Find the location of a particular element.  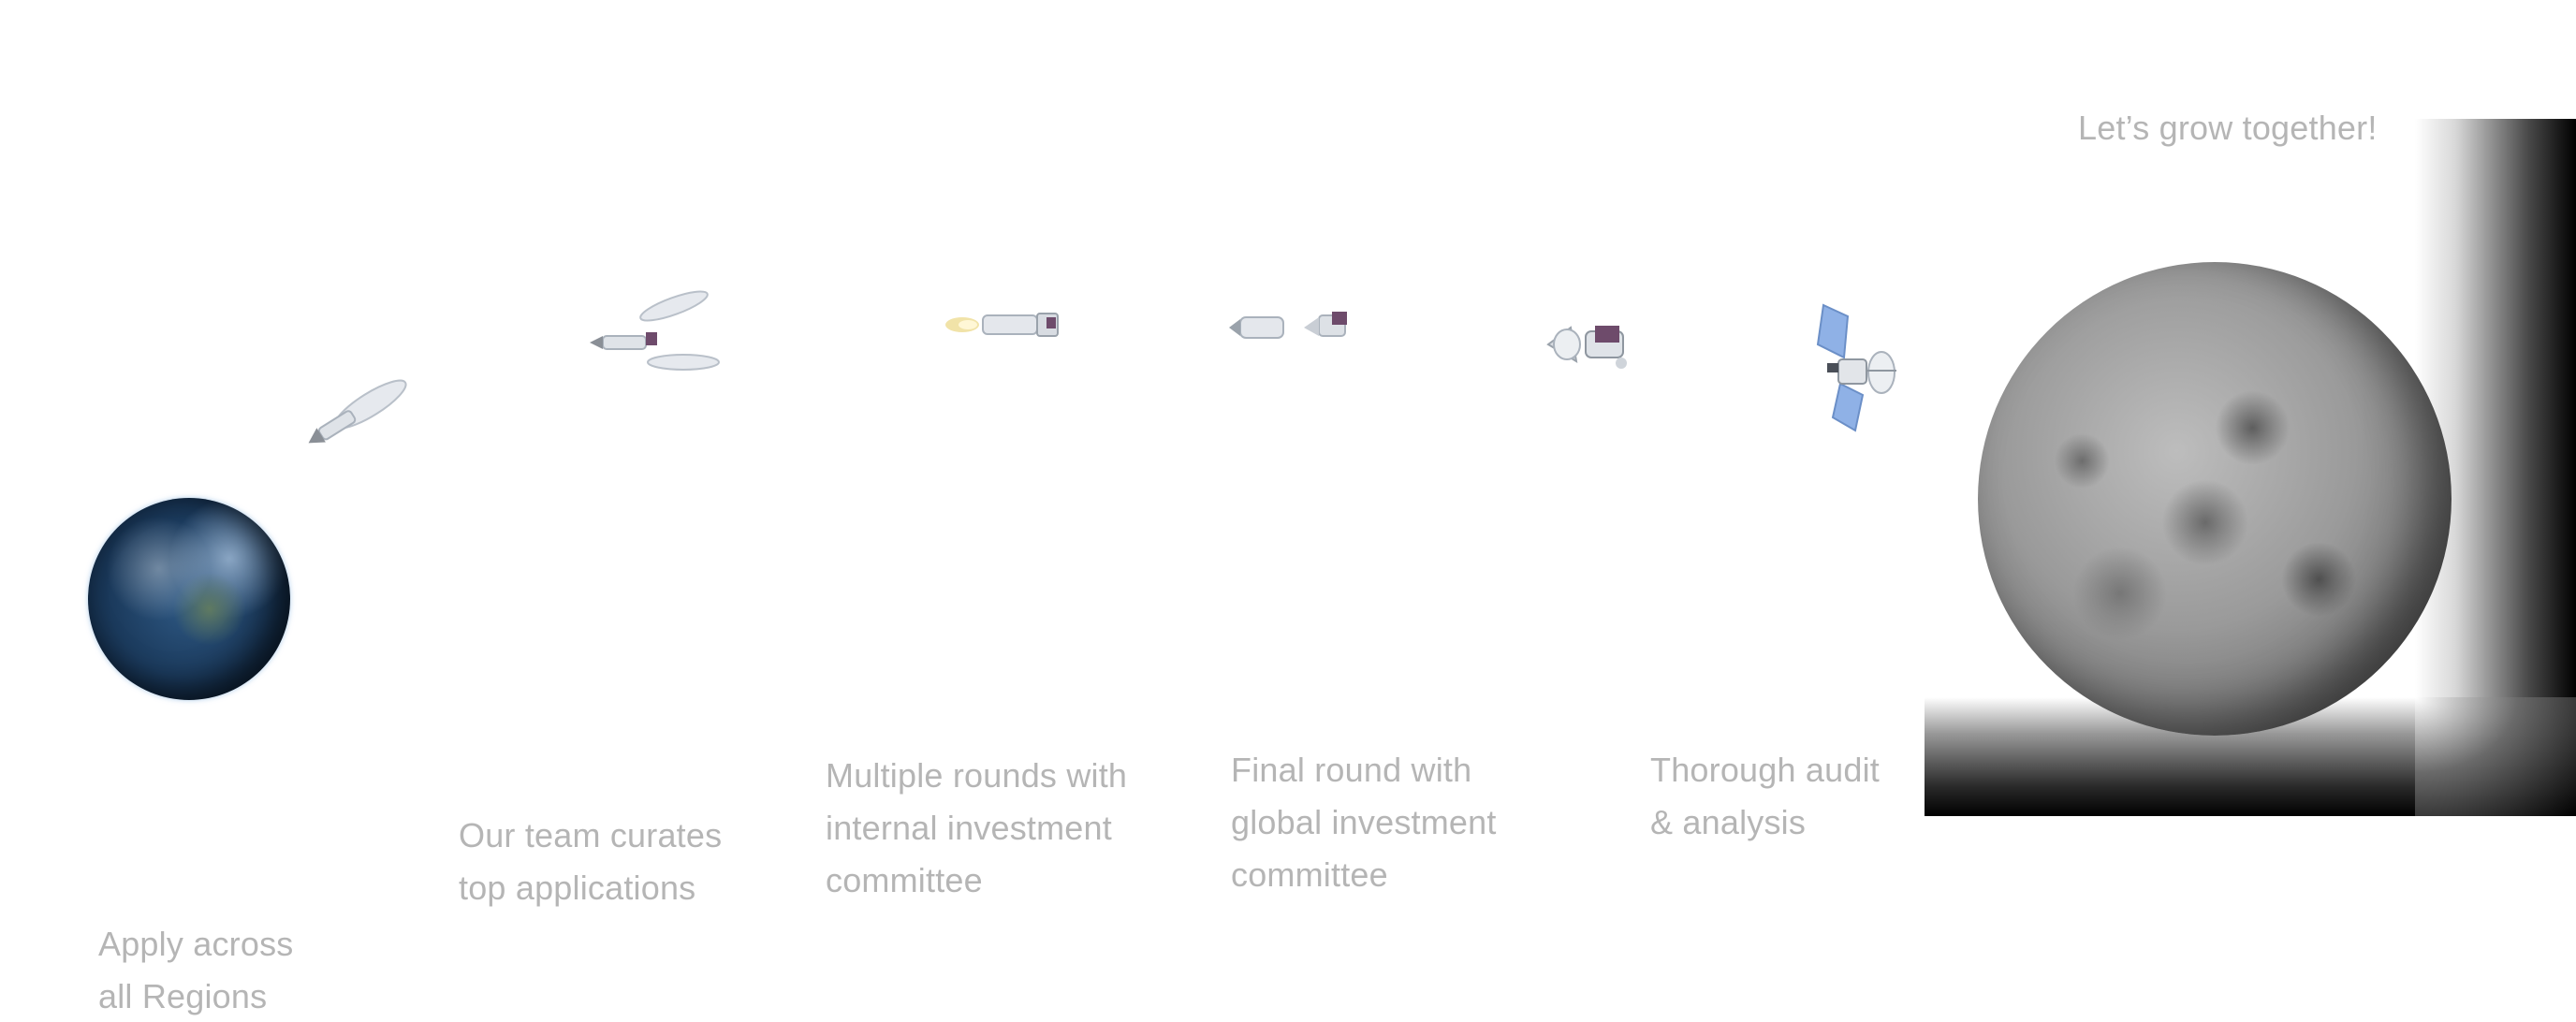

step-line: internal investment is located at coordinates (969, 828).